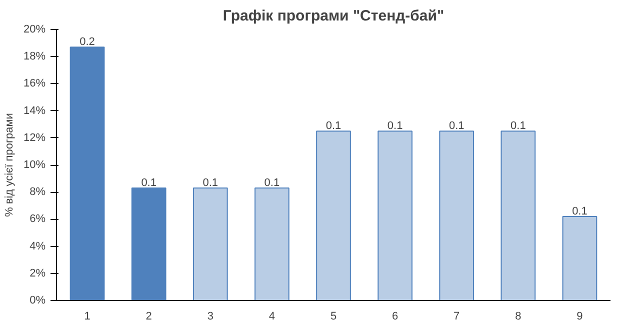  I want to click on y-tick-label: 6%, so click(38, 219).